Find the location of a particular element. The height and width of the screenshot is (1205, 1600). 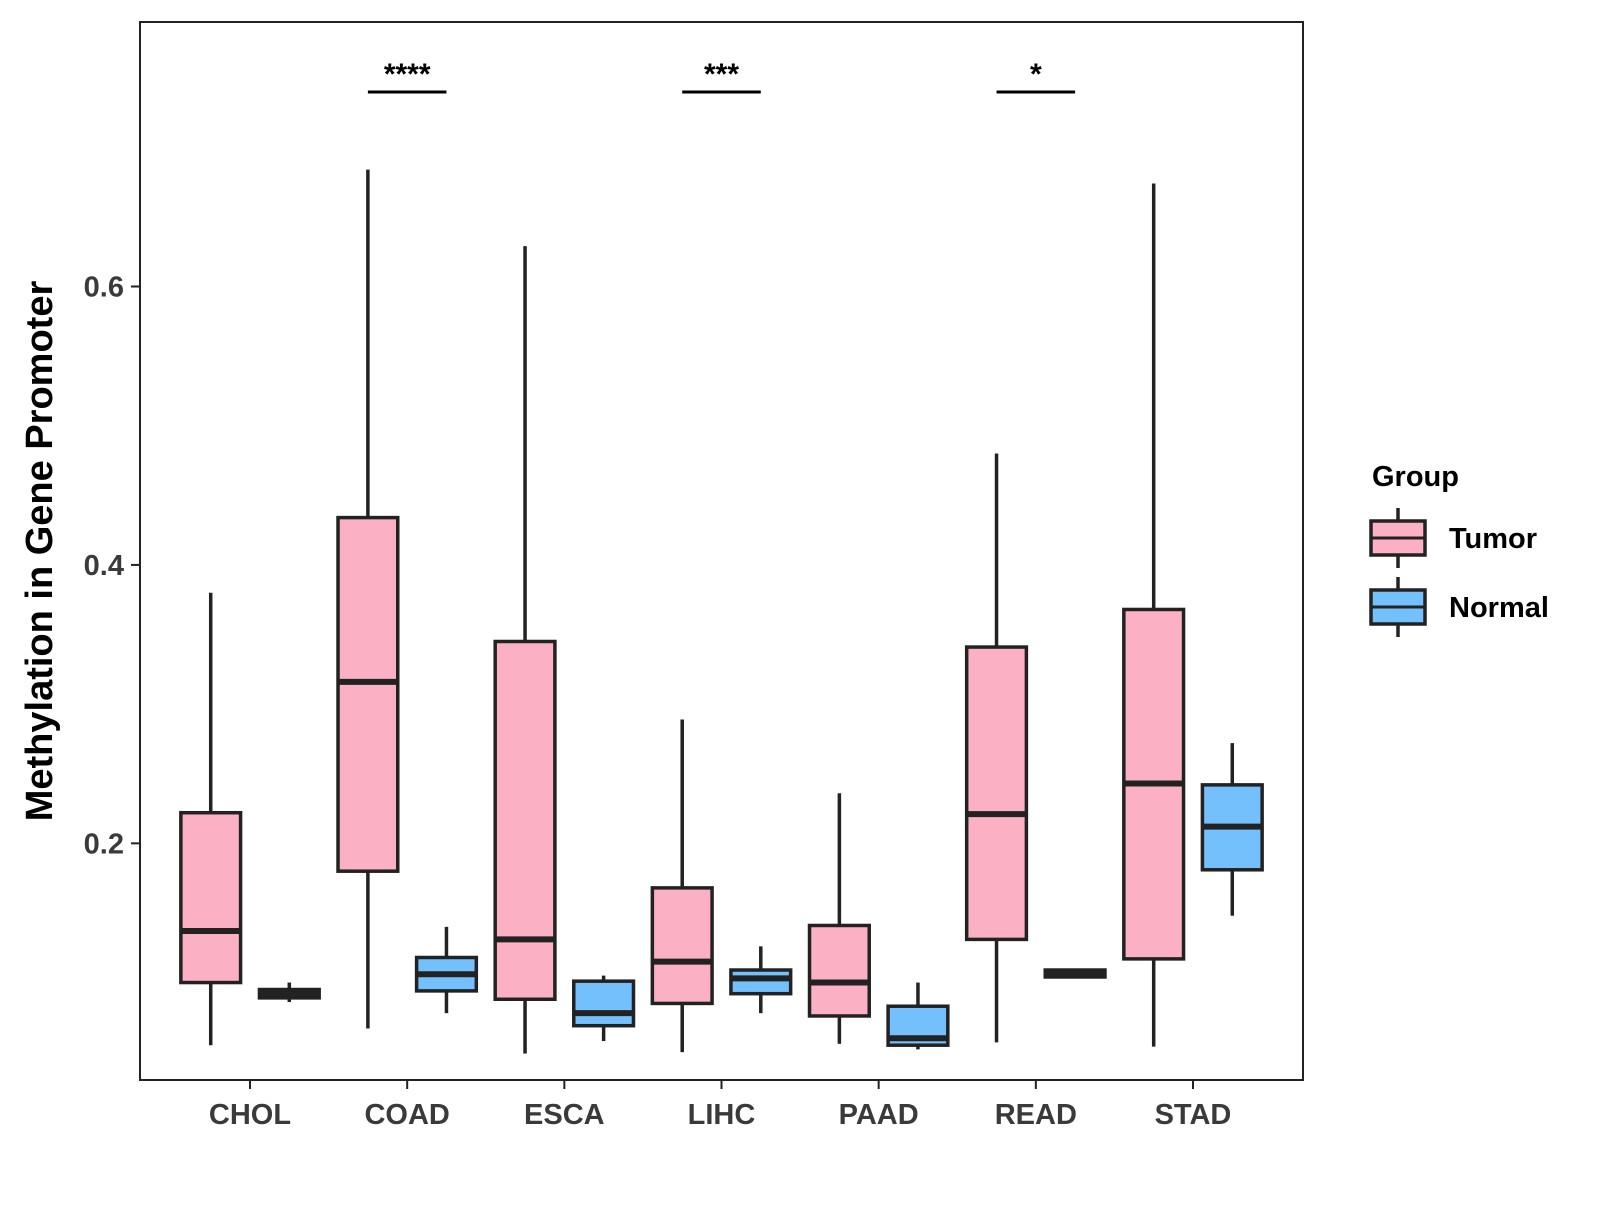

legend-title: Group is located at coordinates (1415, 477).